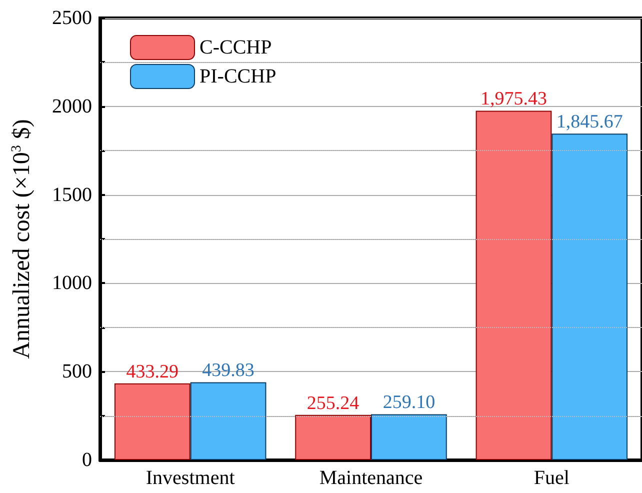 This screenshot has height=493, width=642. Describe the element at coordinates (87, 460) in the screenshot. I see `y-tick-label: 0` at that location.